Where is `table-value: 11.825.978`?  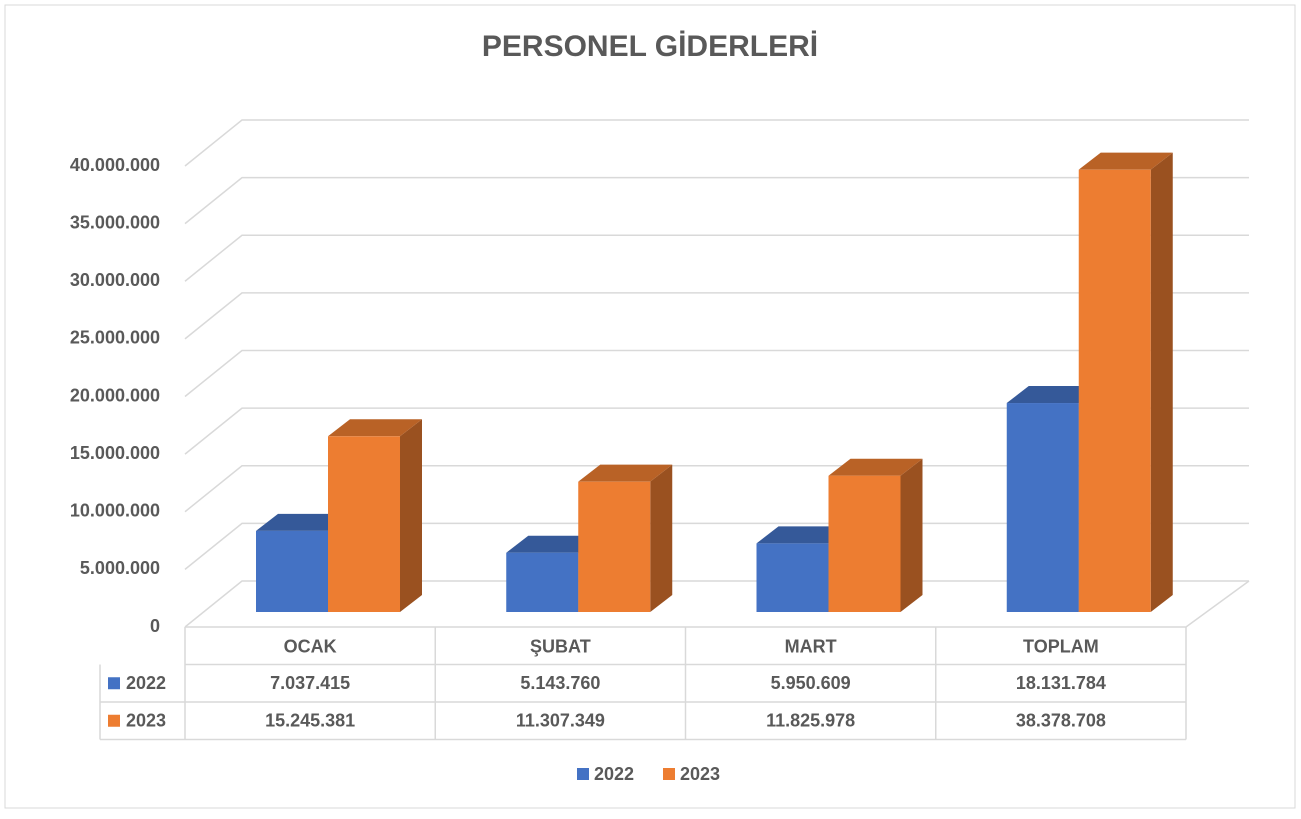
table-value: 11.825.978 is located at coordinates (810, 721).